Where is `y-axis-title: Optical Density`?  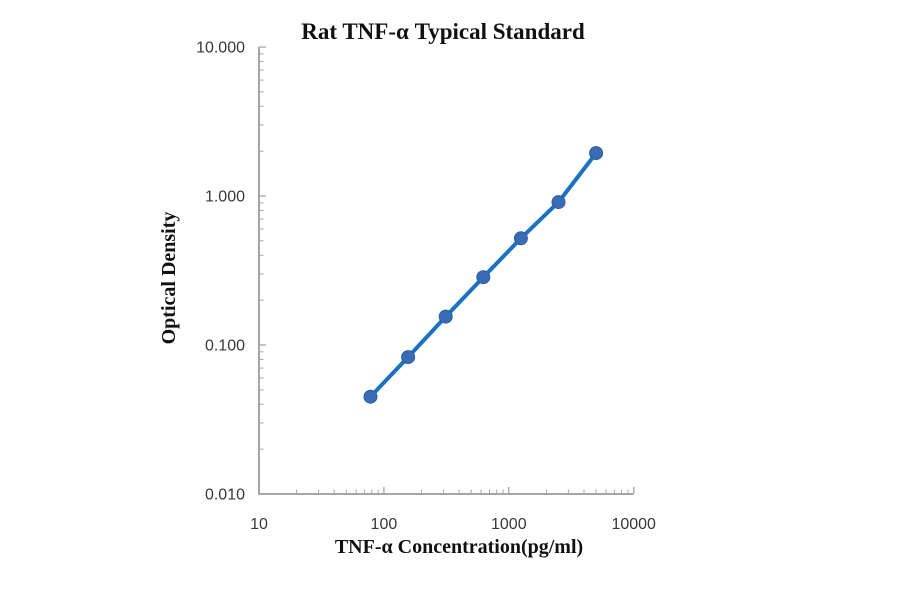 y-axis-title: Optical Density is located at coordinates (169, 278).